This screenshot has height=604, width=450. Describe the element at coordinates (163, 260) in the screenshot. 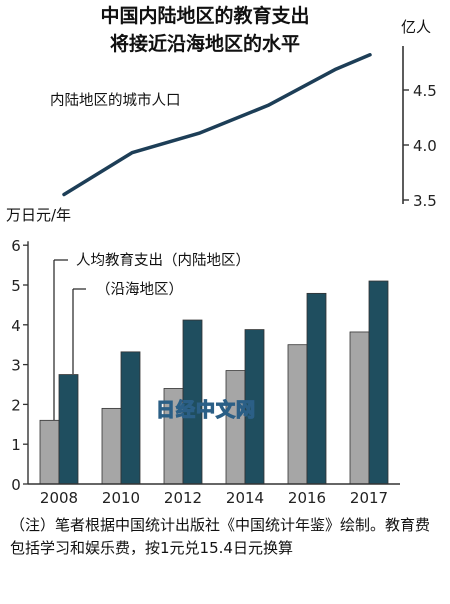

I see `legend-inland: 人均教育支出（内陆地区）` at that location.